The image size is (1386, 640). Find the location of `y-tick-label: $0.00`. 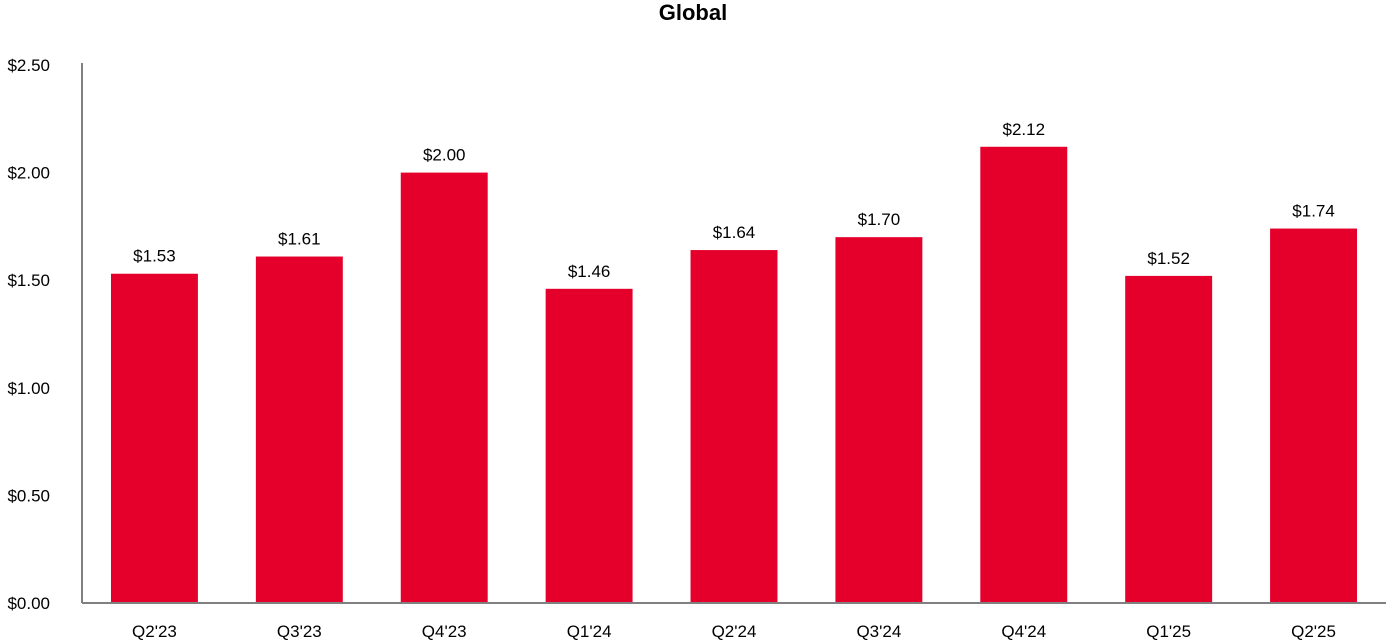

y-tick-label: $0.00 is located at coordinates (28, 603).